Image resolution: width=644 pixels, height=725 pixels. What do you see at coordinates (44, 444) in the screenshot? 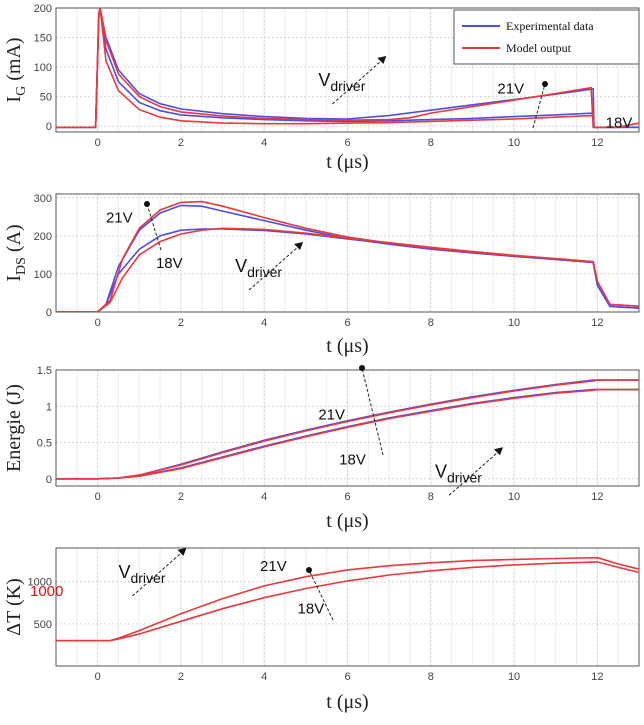
I see `y-tick-label: 0.5` at bounding box center [44, 444].